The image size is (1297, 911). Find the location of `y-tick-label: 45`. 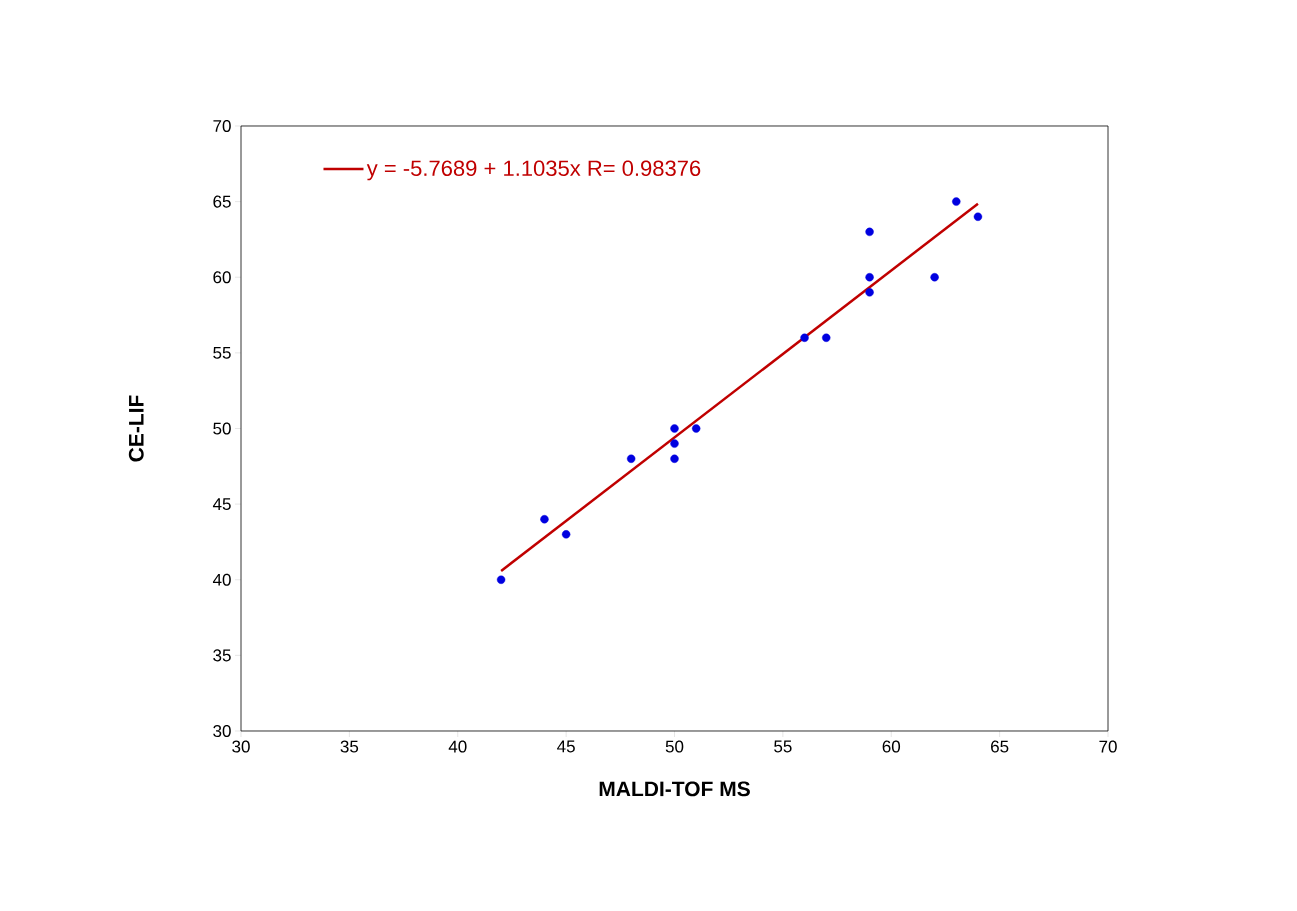

y-tick-label: 45 is located at coordinates (221, 504).